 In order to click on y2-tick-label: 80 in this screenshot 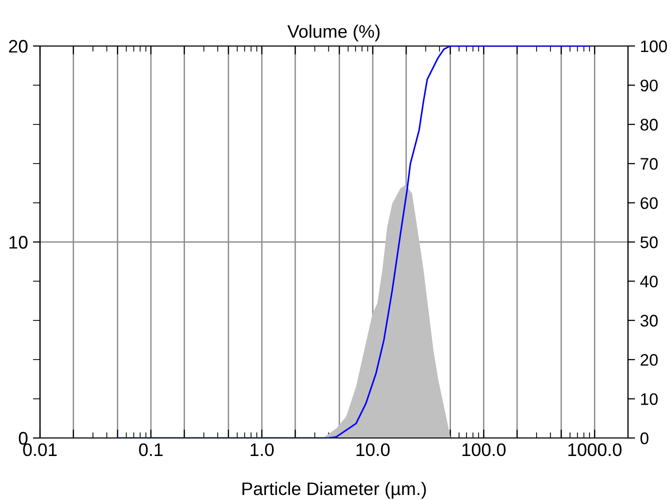, I will do `click(649, 124)`.